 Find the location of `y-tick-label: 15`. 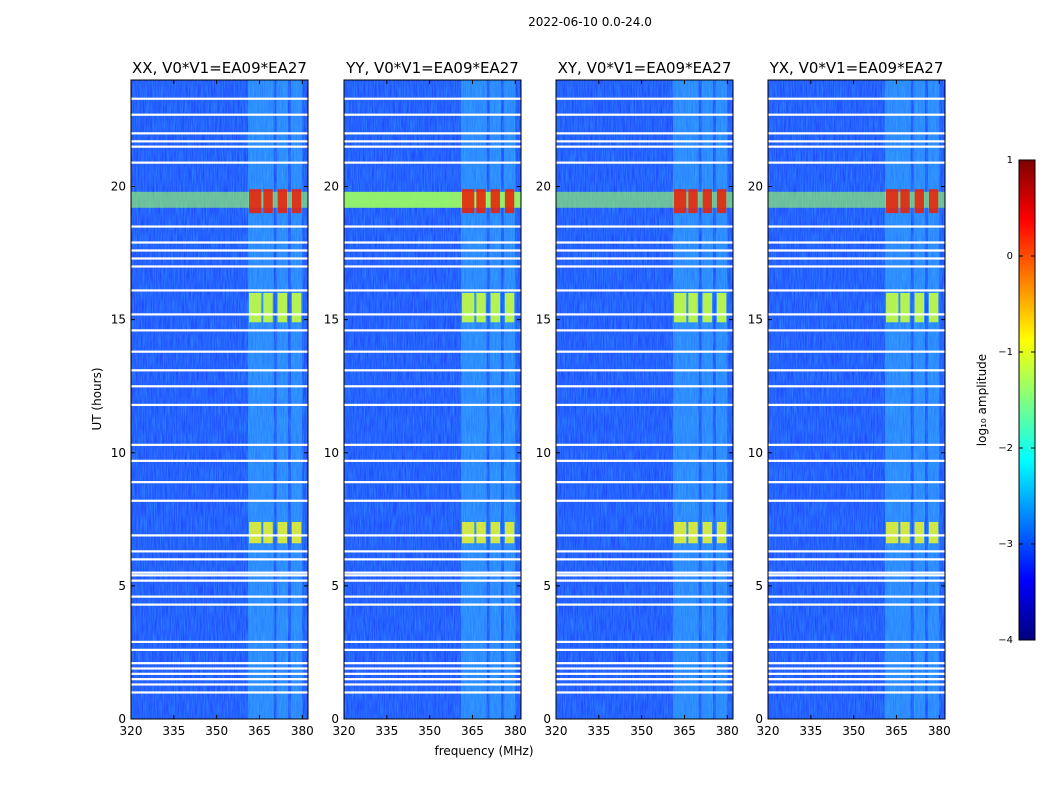

y-tick-label: 15 is located at coordinates (543, 320).